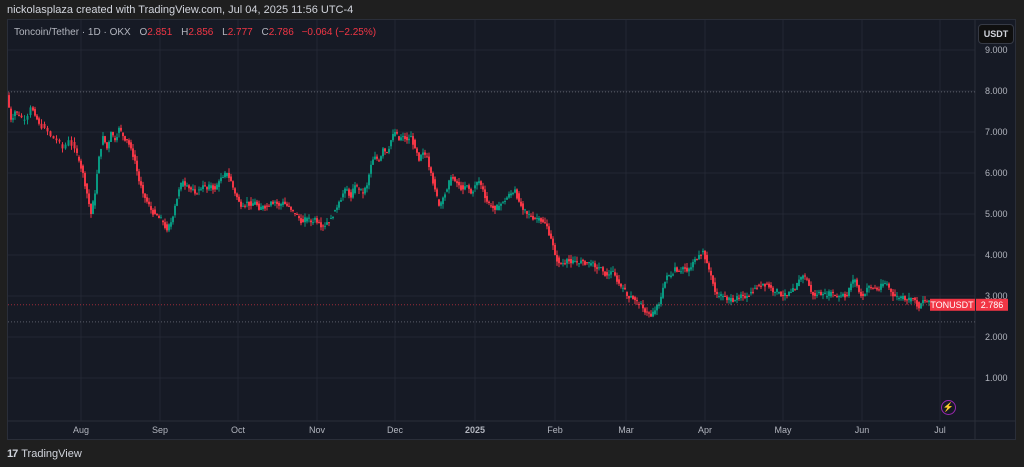  Describe the element at coordinates (240, 32) in the screenshot. I see `low-value: 2.777` at that location.